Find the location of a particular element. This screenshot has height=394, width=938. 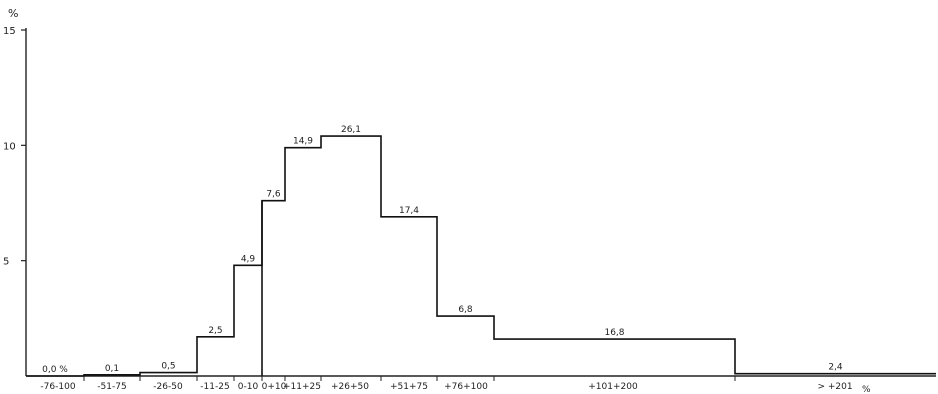

data-label: 7,6 is located at coordinates (273, 195).